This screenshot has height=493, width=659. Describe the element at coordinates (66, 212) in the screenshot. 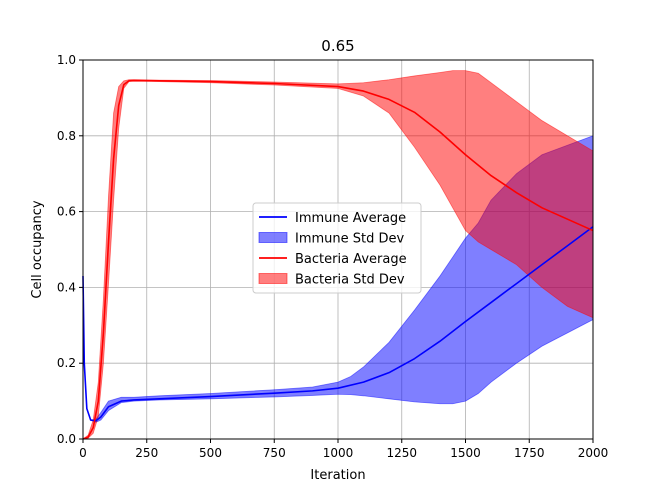

I see `y-tick-label: 0.6` at that location.